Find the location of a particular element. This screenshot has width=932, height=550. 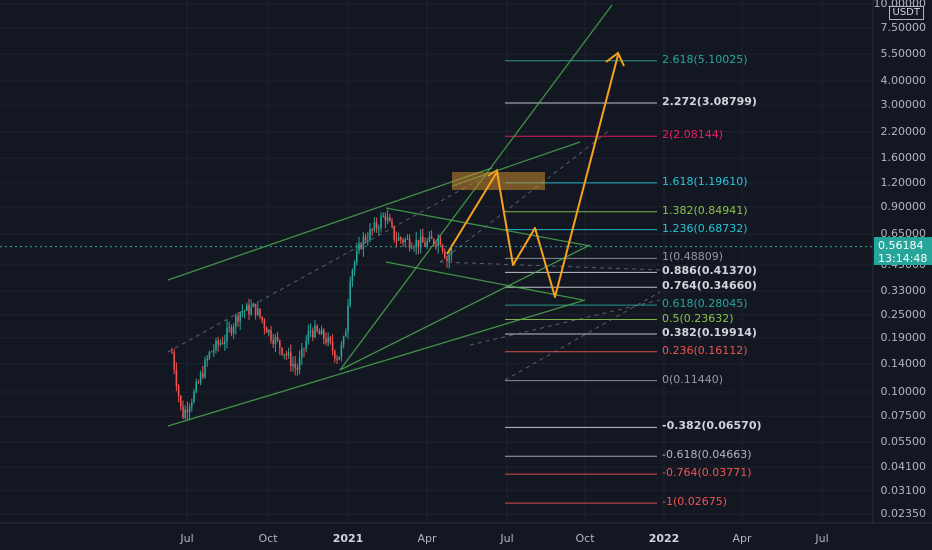

price-tick-label: 0.14000 is located at coordinates (903, 363).